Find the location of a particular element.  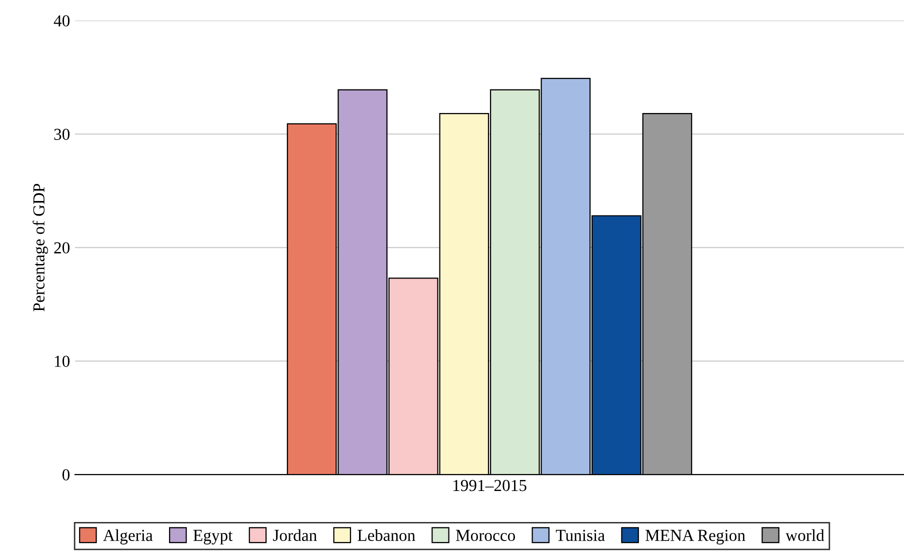

legend-label: Egypt is located at coordinates (213, 537).